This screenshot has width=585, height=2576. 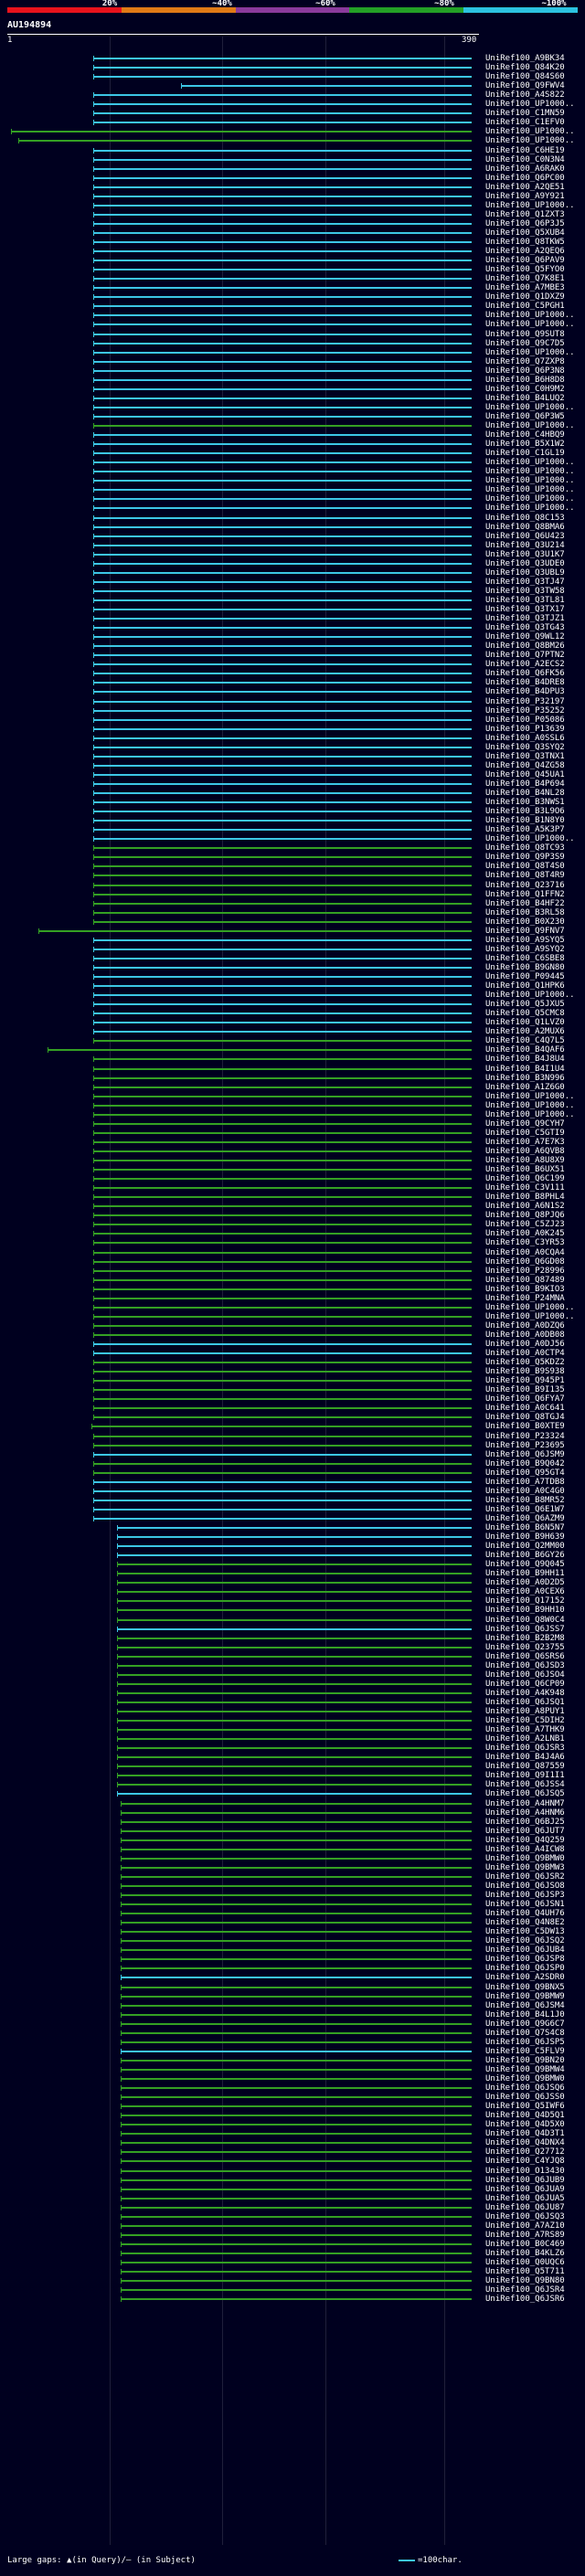 What do you see at coordinates (525, 656) in the screenshot?
I see `hit-label: UniRef100_Q7PTN2` at bounding box center [525, 656].